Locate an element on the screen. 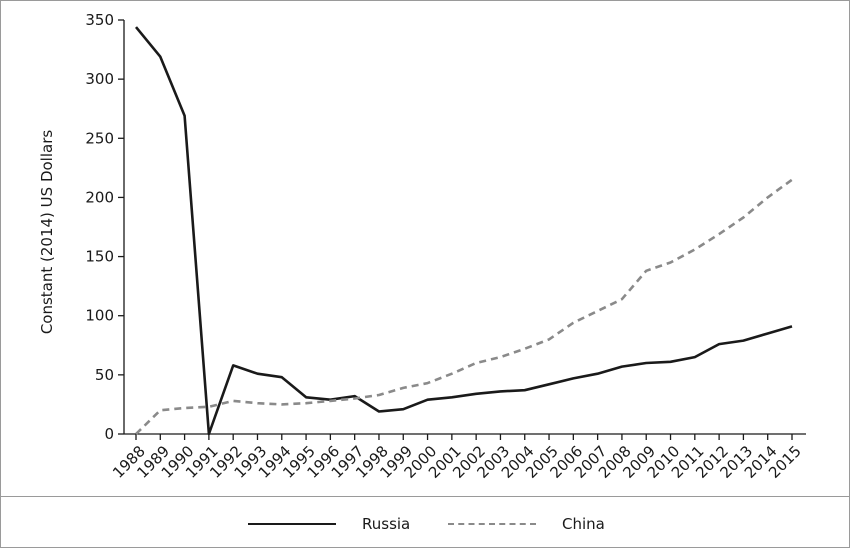 The height and width of the screenshot is (548, 850). y-tick-label: 250 is located at coordinates (99, 138).